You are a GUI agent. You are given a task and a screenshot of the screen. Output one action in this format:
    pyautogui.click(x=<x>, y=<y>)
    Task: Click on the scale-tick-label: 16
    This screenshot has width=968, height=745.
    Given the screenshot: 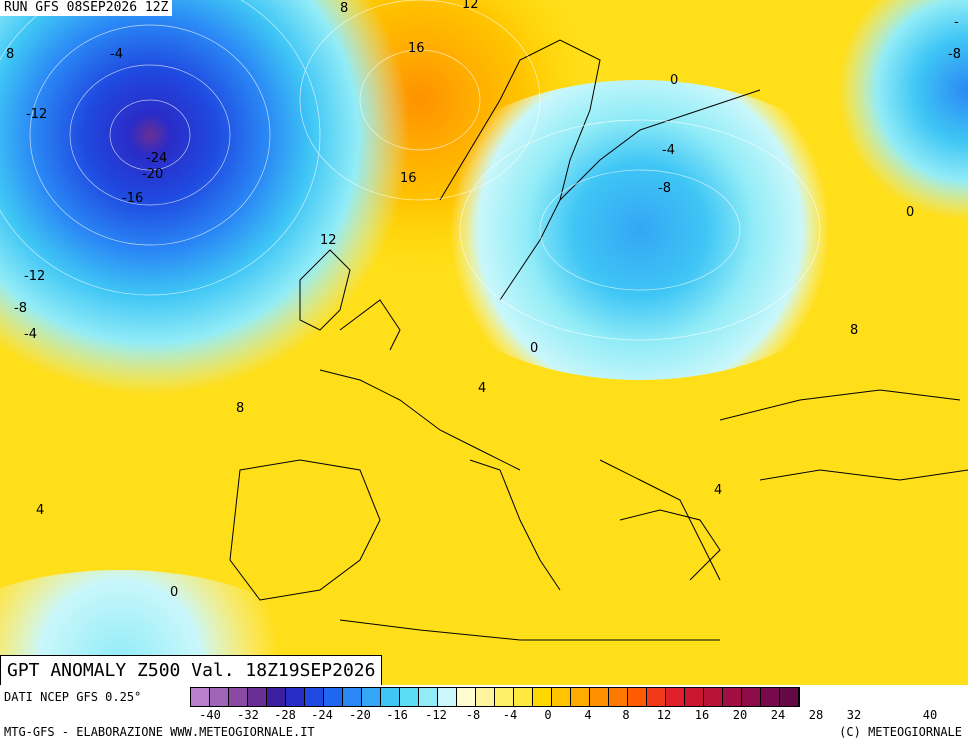 What is the action you would take?
    pyautogui.click(x=702, y=715)
    